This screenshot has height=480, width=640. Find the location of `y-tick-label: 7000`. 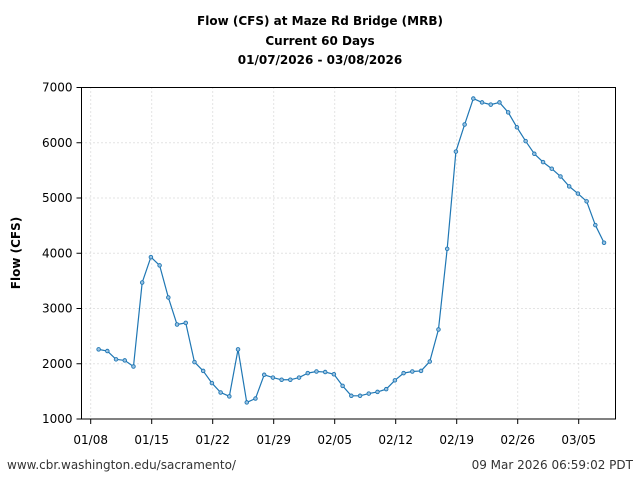

y-tick-label: 7000 is located at coordinates (57, 88).